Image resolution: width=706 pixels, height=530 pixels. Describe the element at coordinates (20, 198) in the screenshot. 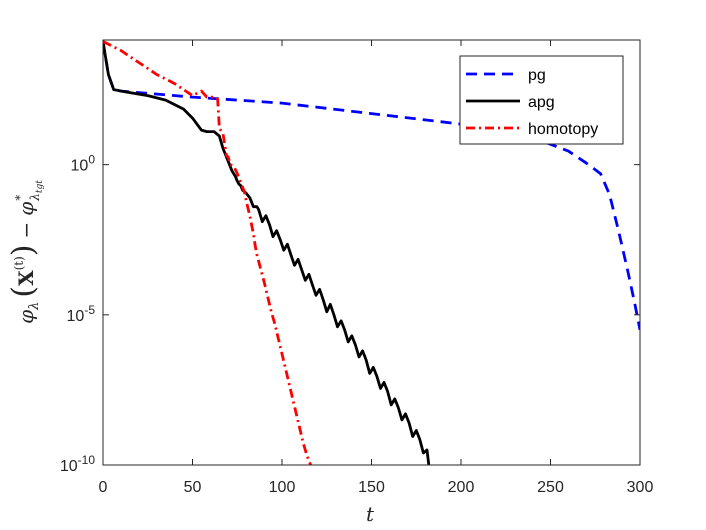

I see `ylabel-star: *` at that location.